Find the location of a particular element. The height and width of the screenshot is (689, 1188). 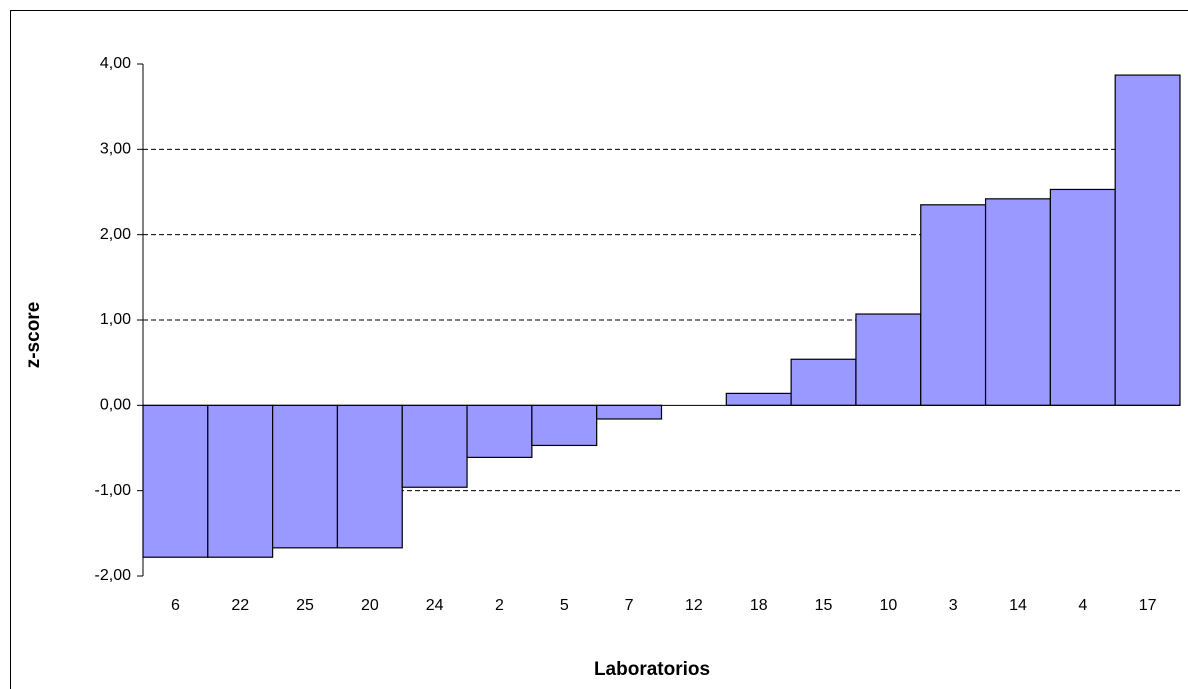

y-tick-label: 3,00 is located at coordinates (115, 149).